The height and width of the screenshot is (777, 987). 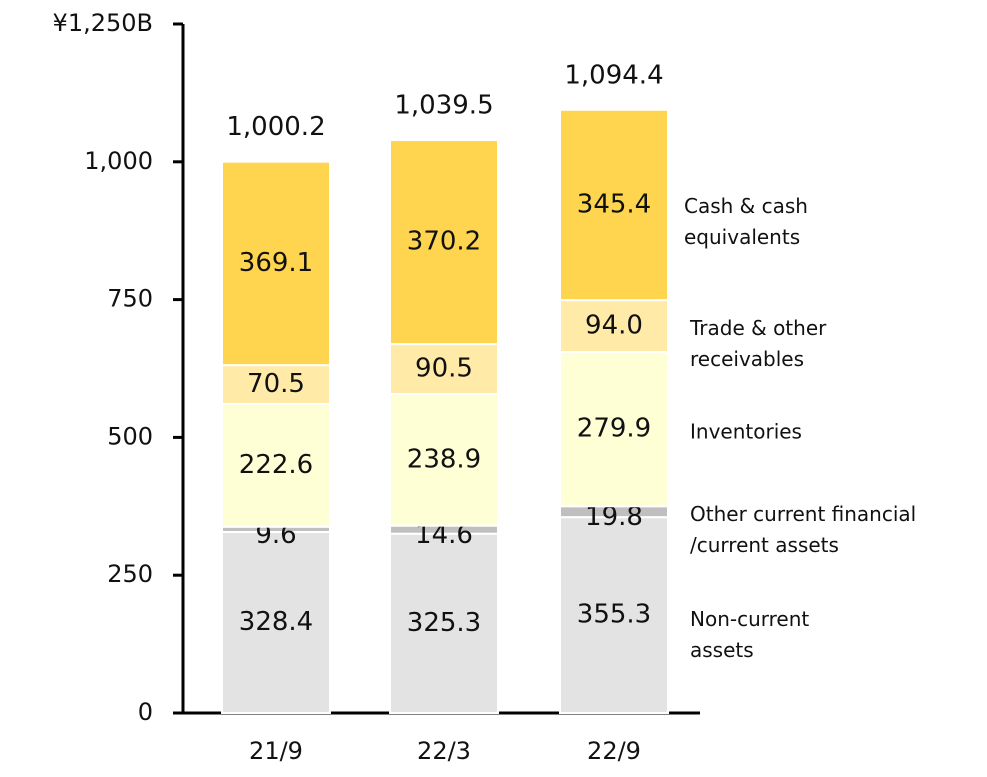 I want to click on y-tick-label: 0, so click(x=145, y=712).